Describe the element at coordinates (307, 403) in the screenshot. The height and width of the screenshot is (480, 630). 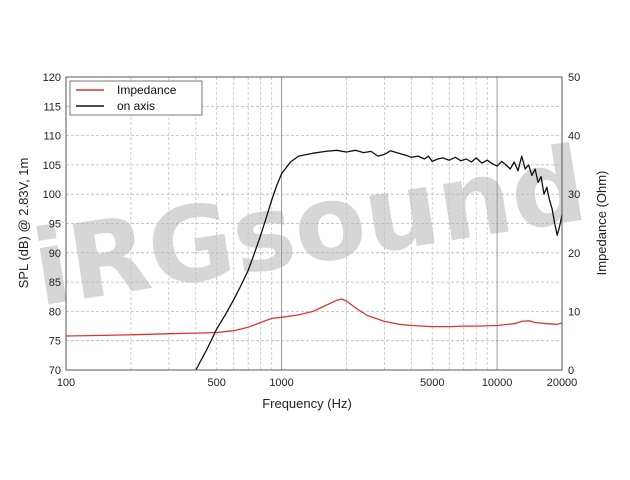
I see `x-axis-label: Frequency (Hz)` at that location.